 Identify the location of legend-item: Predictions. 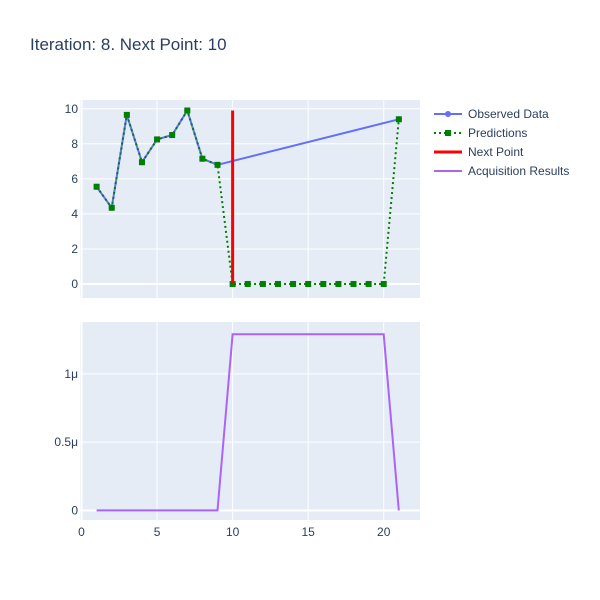
(480, 133).